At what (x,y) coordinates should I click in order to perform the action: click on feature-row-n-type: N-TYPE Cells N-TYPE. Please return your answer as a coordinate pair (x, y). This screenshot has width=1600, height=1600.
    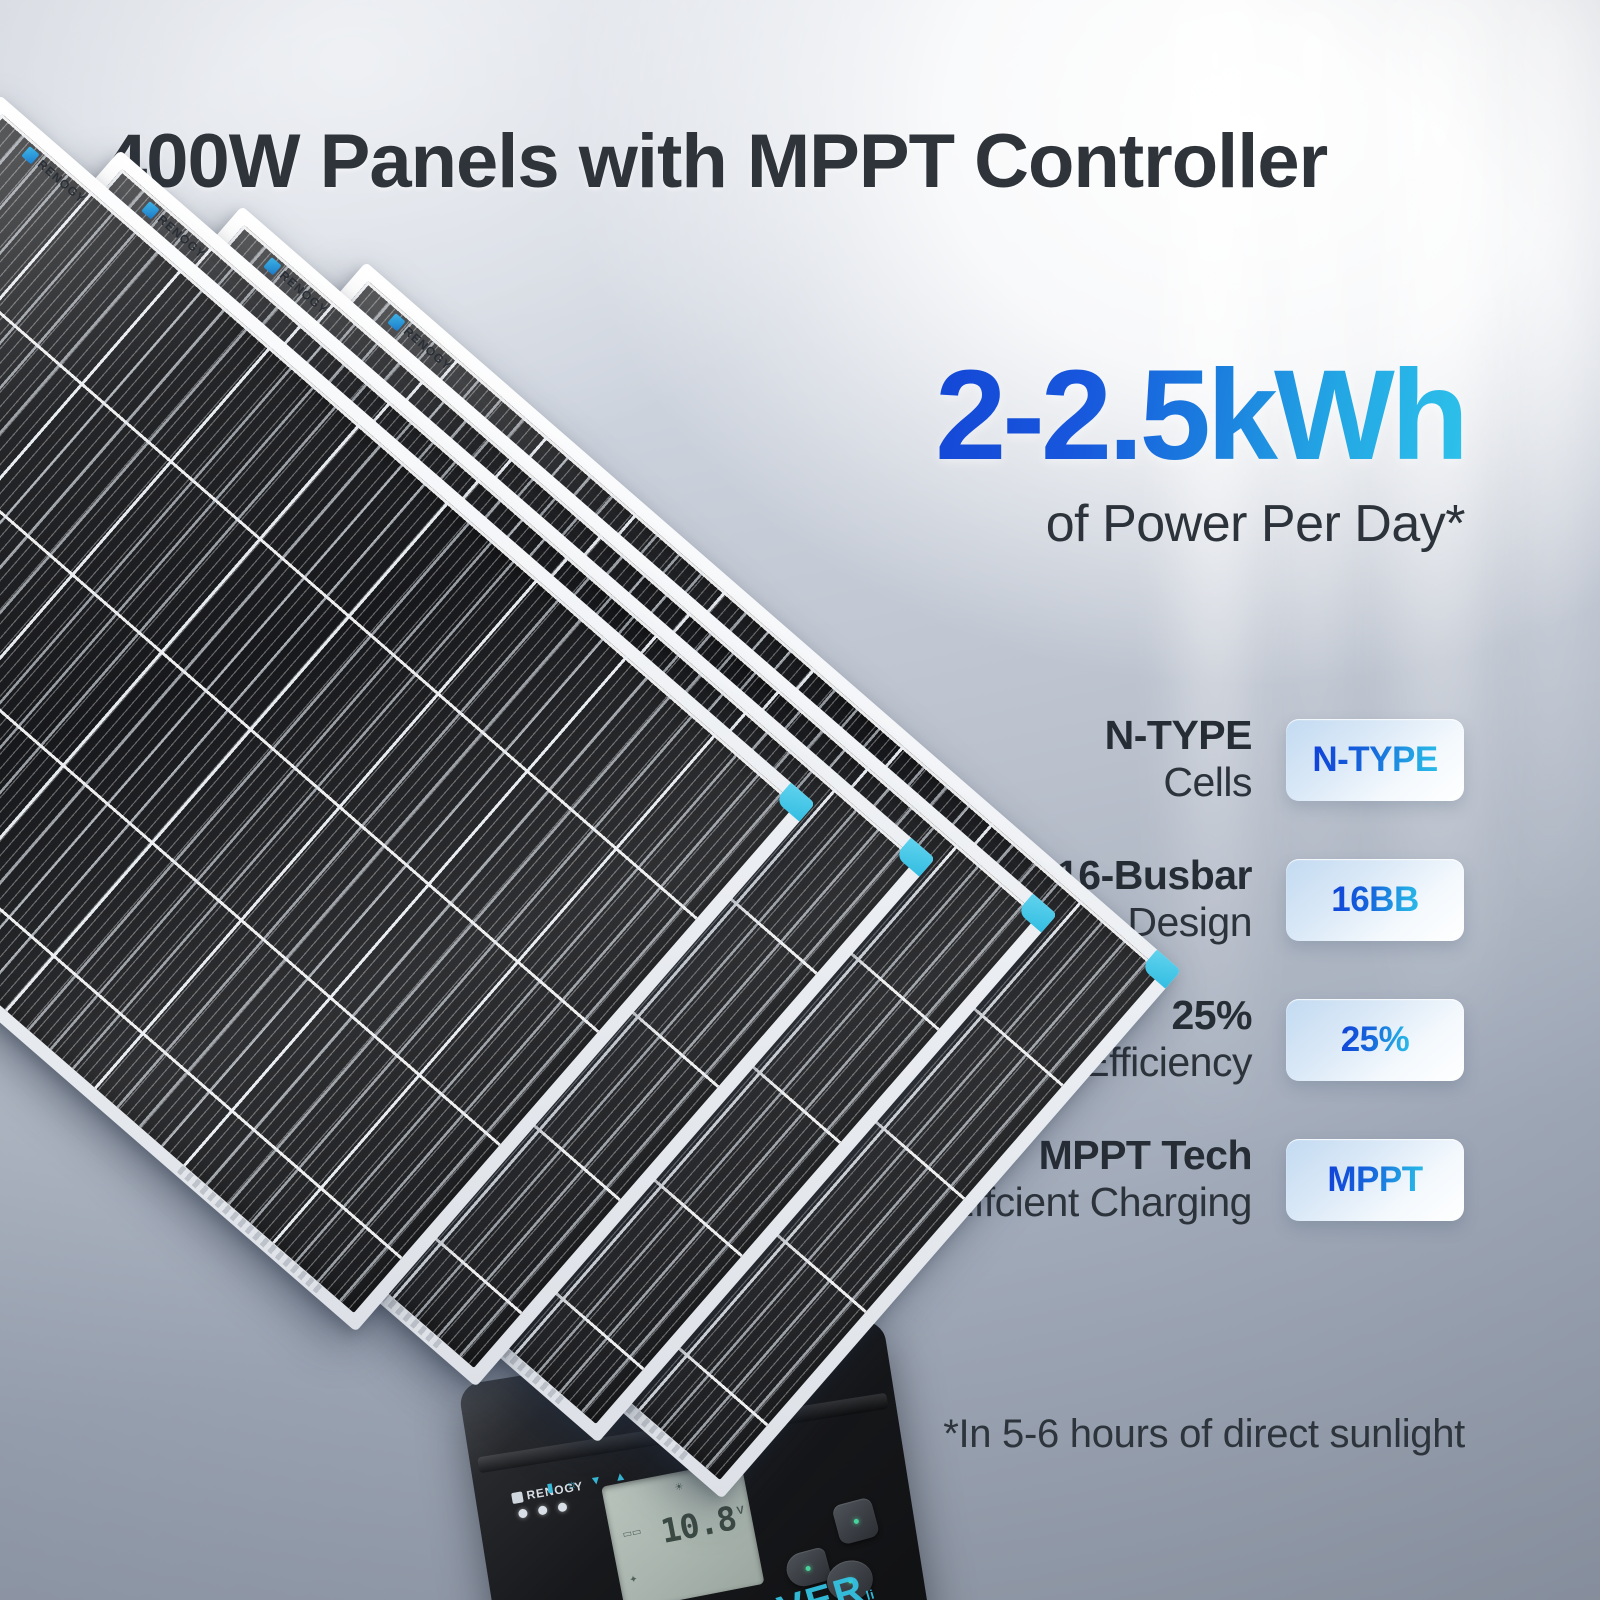
    Looking at the image, I should click on (1154, 760).